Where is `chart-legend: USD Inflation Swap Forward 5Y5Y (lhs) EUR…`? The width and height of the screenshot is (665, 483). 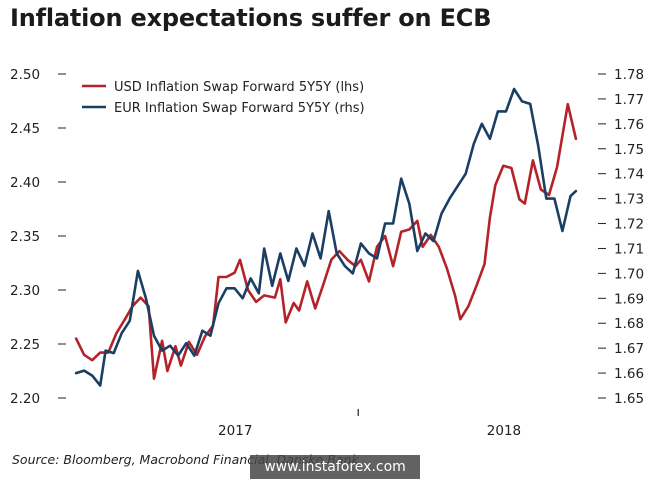 chart-legend: USD Inflation Swap Forward 5Y5Y (lhs) EUR… is located at coordinates (223, 98).